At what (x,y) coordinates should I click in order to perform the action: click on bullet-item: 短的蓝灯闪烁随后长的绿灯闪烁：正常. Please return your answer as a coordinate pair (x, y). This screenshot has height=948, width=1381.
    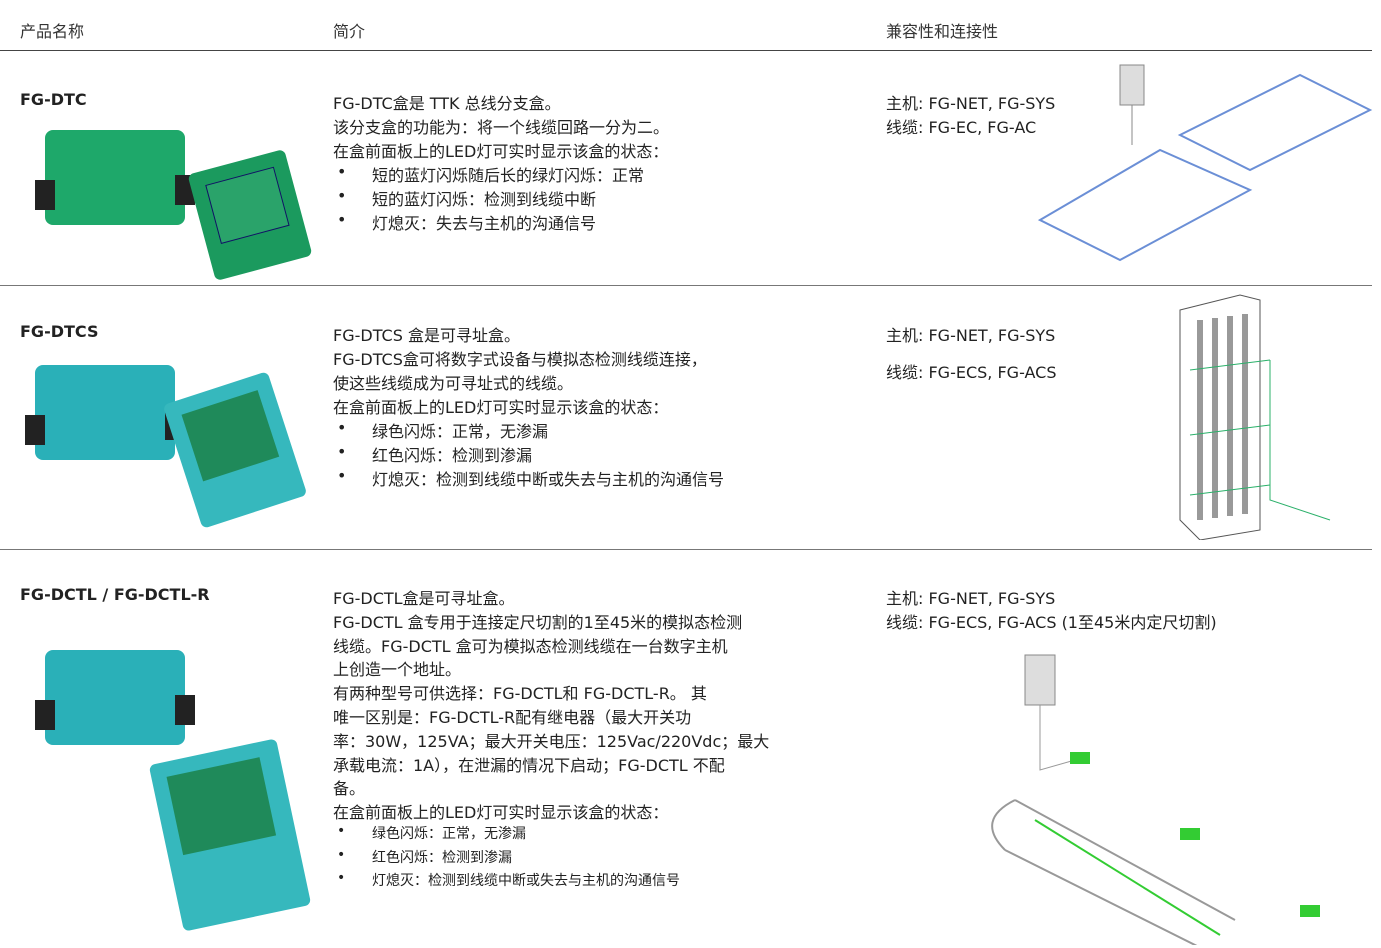
    Looking at the image, I should click on (508, 175).